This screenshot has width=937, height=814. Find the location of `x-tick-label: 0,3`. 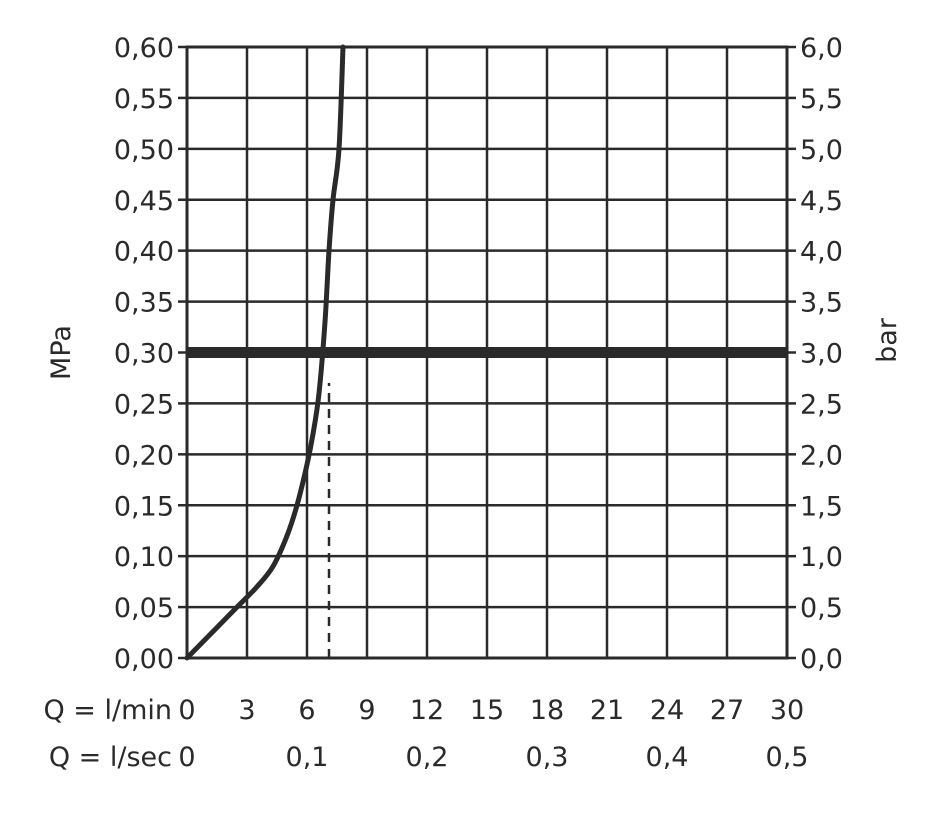

x-tick-label: 0,3 is located at coordinates (547, 757).